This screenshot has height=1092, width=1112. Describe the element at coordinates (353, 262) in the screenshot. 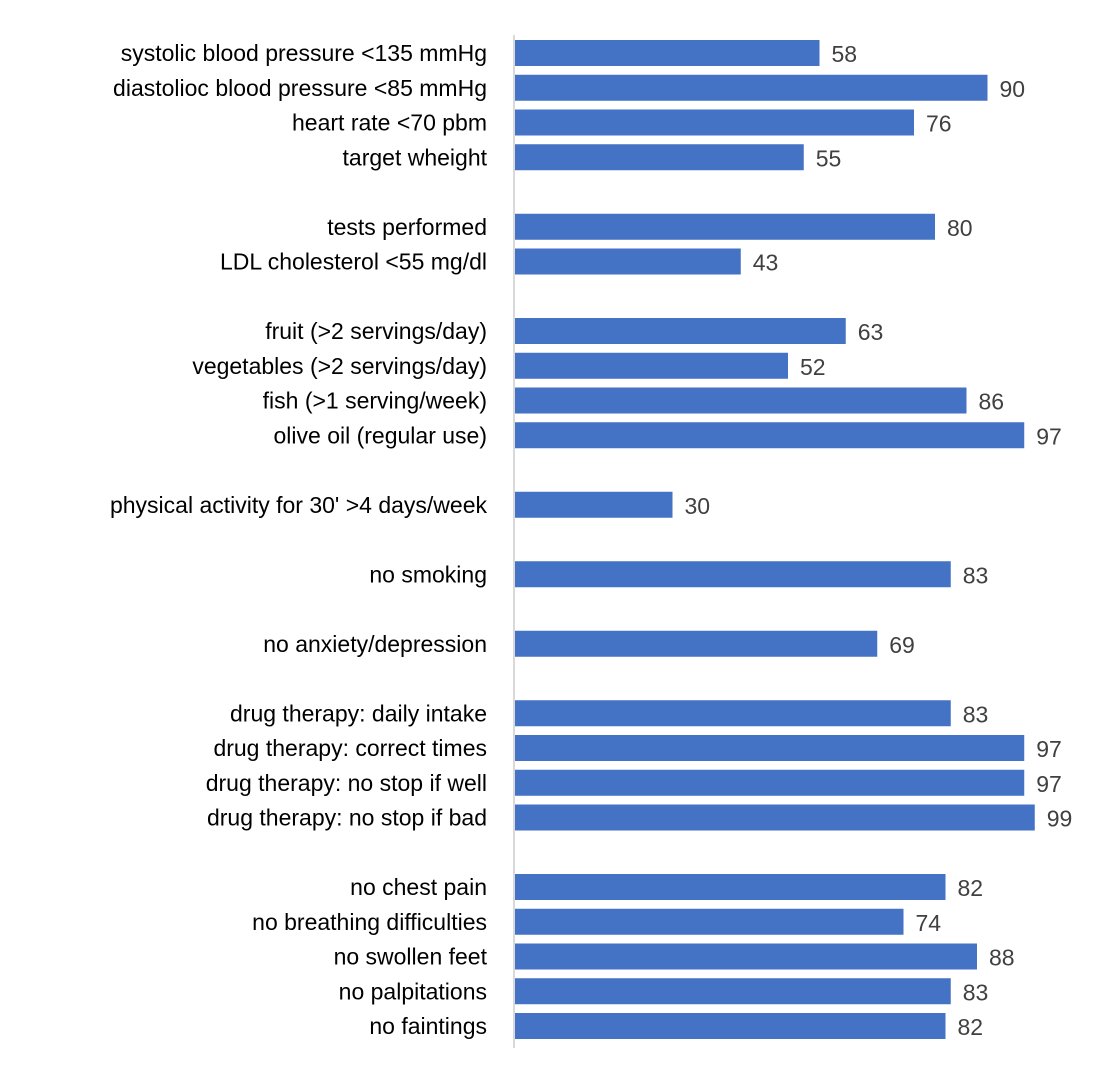

I see `category-label: LDL cholesterol <55 mg/dl` at that location.